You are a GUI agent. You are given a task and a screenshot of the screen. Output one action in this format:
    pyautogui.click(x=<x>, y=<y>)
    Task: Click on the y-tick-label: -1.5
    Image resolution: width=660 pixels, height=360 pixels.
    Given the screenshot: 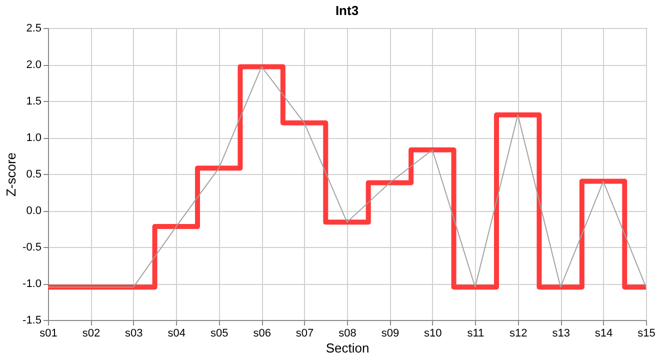 What is the action you would take?
    pyautogui.click(x=32, y=320)
    